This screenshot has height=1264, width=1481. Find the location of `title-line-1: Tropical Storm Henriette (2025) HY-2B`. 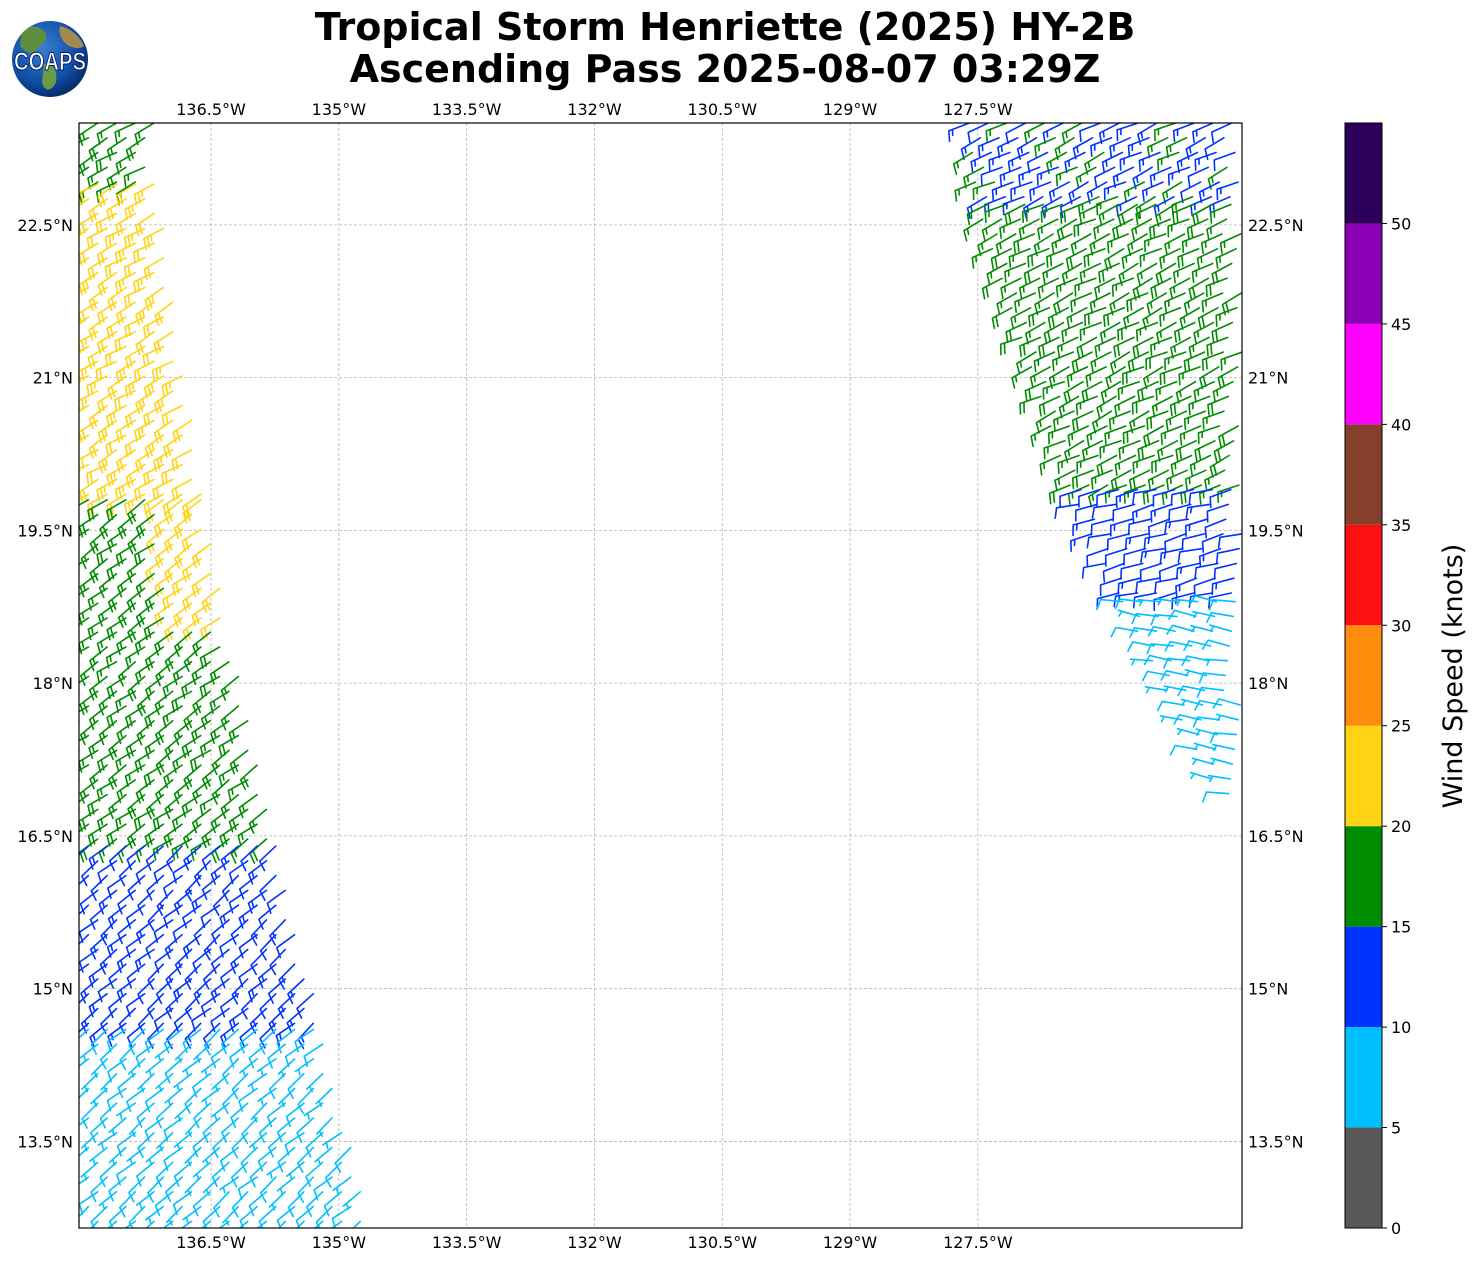

title-line-1: Tropical Storm Henriette (2025) HY-2B is located at coordinates (725, 27).